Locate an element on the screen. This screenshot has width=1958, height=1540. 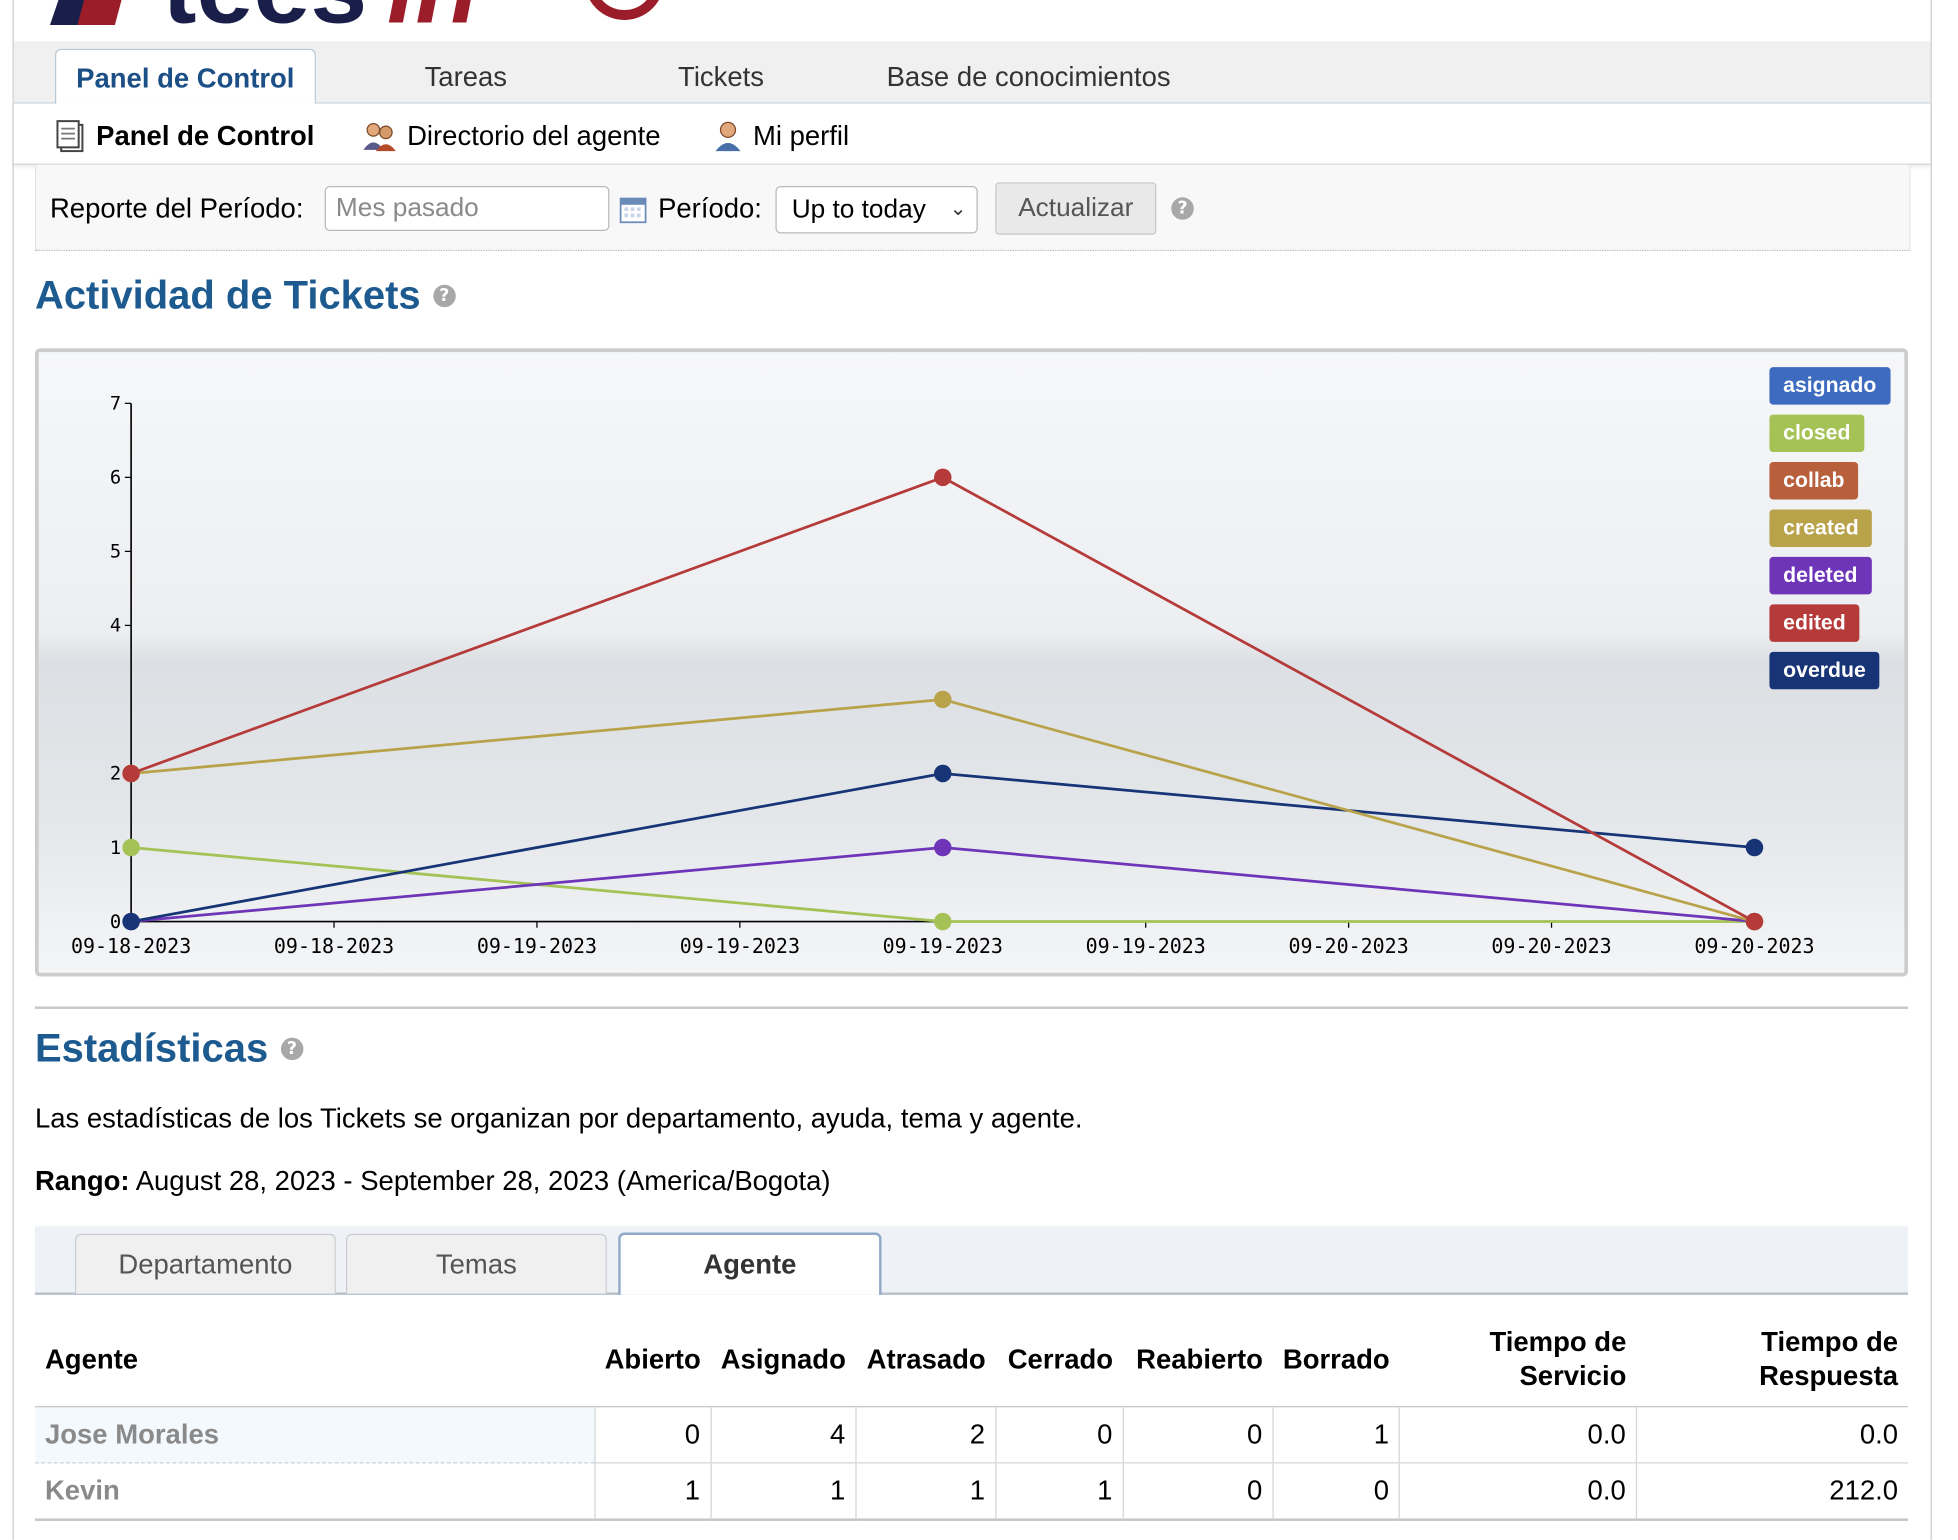
table-row: Jose Morales 0 4 2 0 0 1 0.0 0.0 is located at coordinates (971, 1435).